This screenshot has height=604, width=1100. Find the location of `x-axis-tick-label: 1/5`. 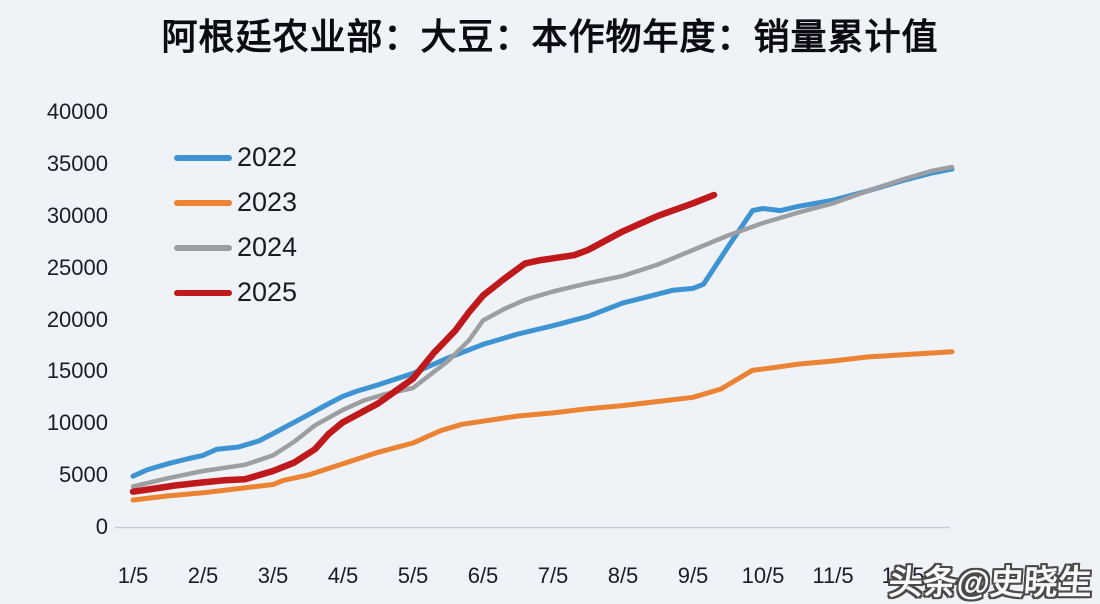

x-axis-tick-label: 1/5 is located at coordinates (133, 575).